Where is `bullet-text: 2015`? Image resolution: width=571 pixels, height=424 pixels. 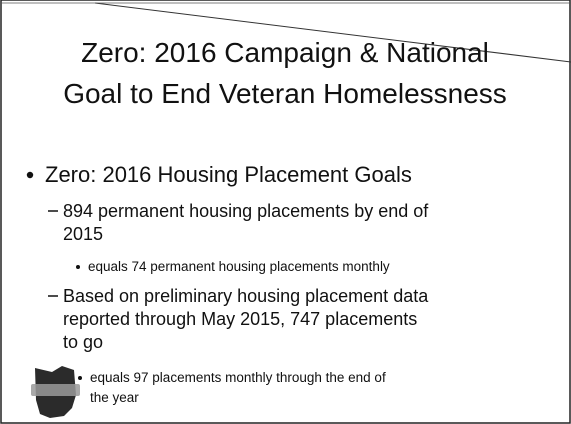 bullet-text: 2015 is located at coordinates (83, 234).